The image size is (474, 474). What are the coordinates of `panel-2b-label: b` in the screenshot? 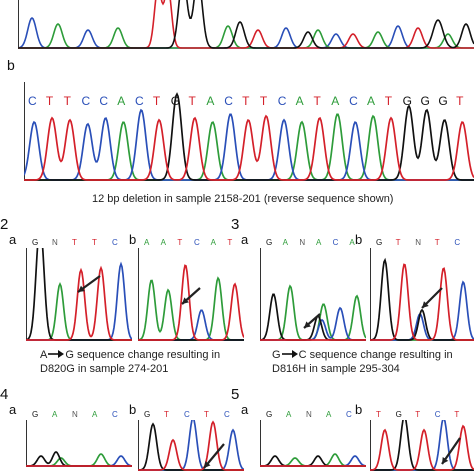 It's located at (133, 239).